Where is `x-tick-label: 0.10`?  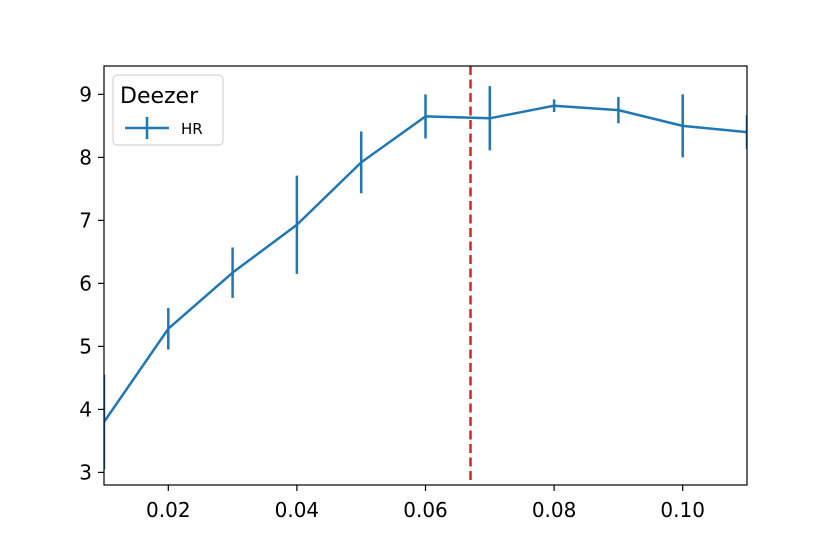 x-tick-label: 0.10 is located at coordinates (682, 510).